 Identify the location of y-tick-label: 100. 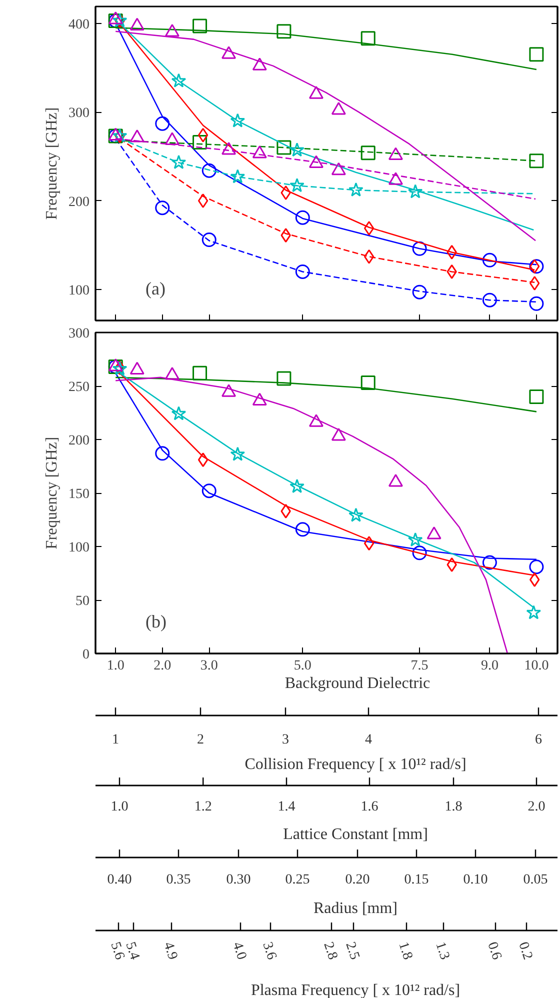
(79, 548).